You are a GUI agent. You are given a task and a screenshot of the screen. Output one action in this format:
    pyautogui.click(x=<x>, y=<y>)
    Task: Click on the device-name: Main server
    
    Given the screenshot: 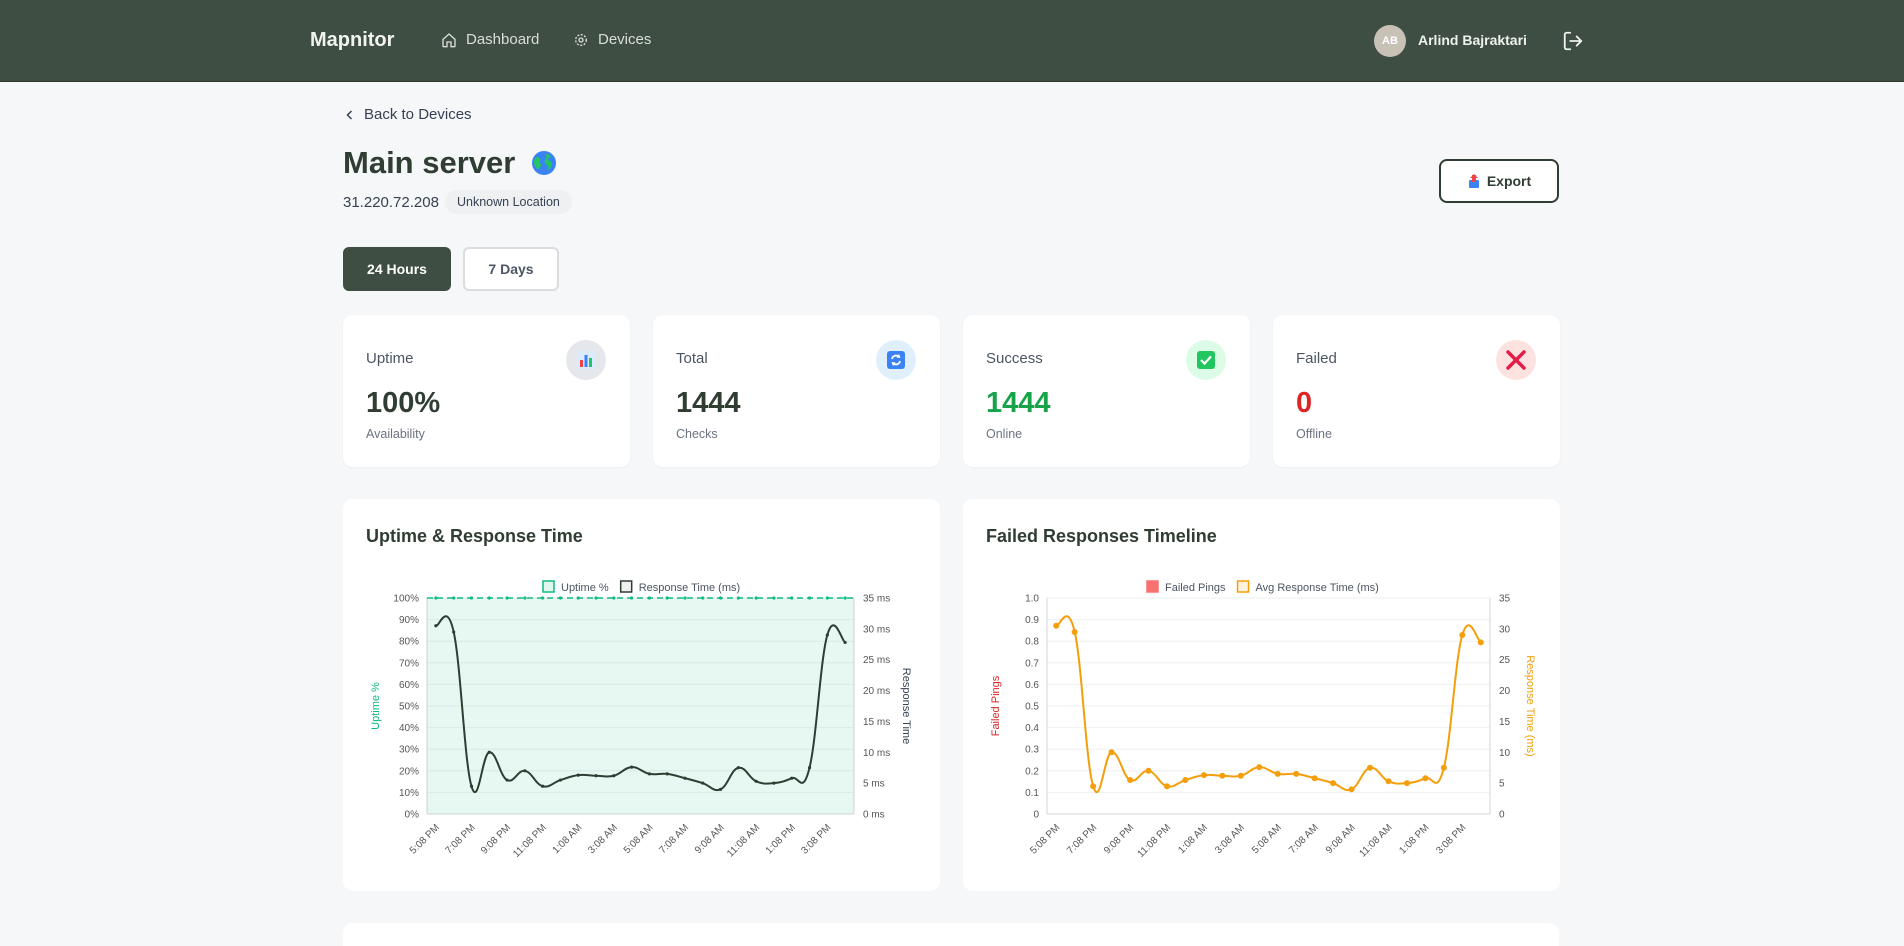 What is the action you would take?
    pyautogui.click(x=429, y=162)
    